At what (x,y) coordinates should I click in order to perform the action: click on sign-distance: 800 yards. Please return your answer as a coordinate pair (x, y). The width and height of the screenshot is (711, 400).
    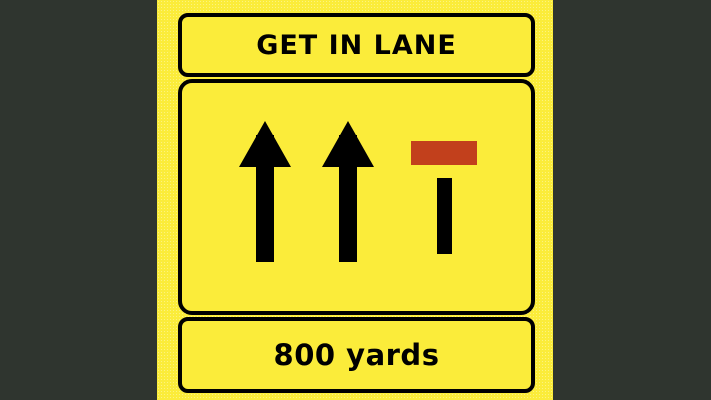
    Looking at the image, I should click on (356, 355).